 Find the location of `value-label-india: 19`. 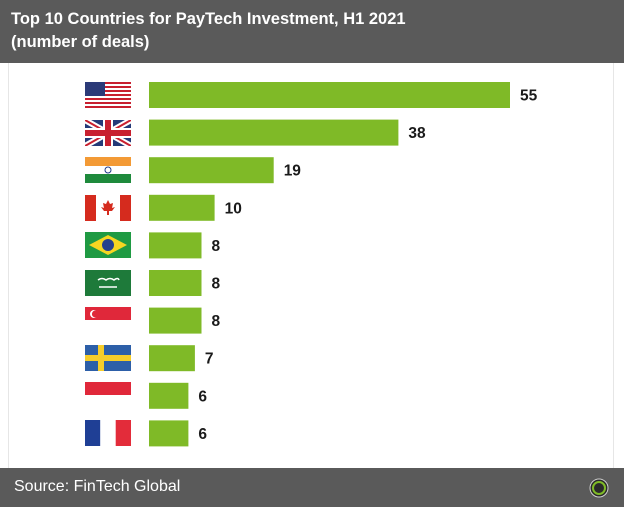

value-label-india: 19 is located at coordinates (293, 171).